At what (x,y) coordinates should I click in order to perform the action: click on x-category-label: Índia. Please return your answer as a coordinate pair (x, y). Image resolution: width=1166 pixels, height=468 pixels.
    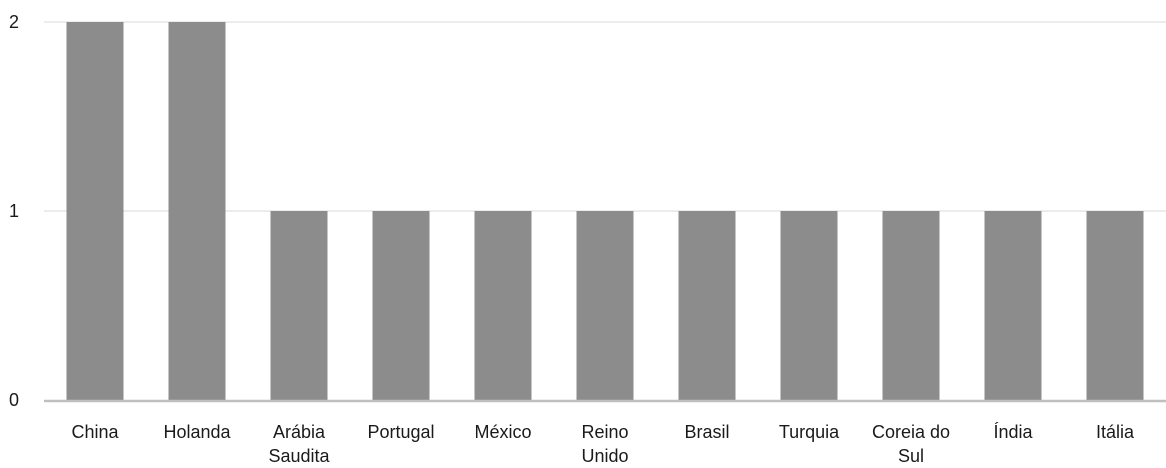
    Looking at the image, I should click on (1013, 432).